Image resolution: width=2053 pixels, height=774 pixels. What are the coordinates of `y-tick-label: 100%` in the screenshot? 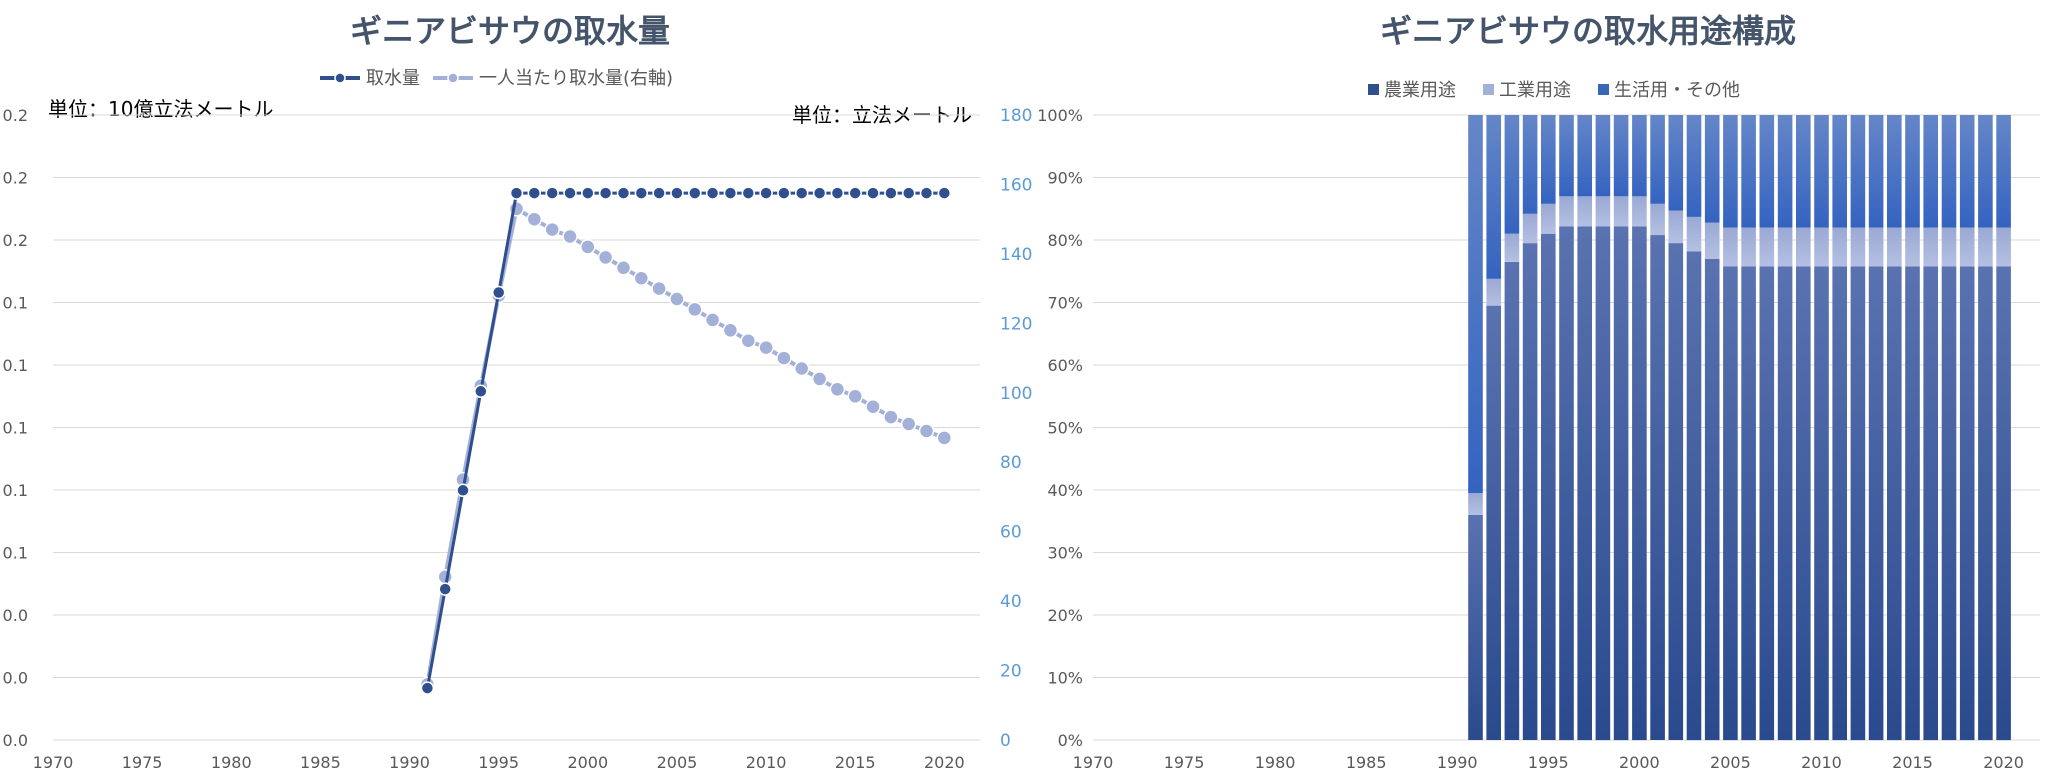 It's located at (1060, 115).